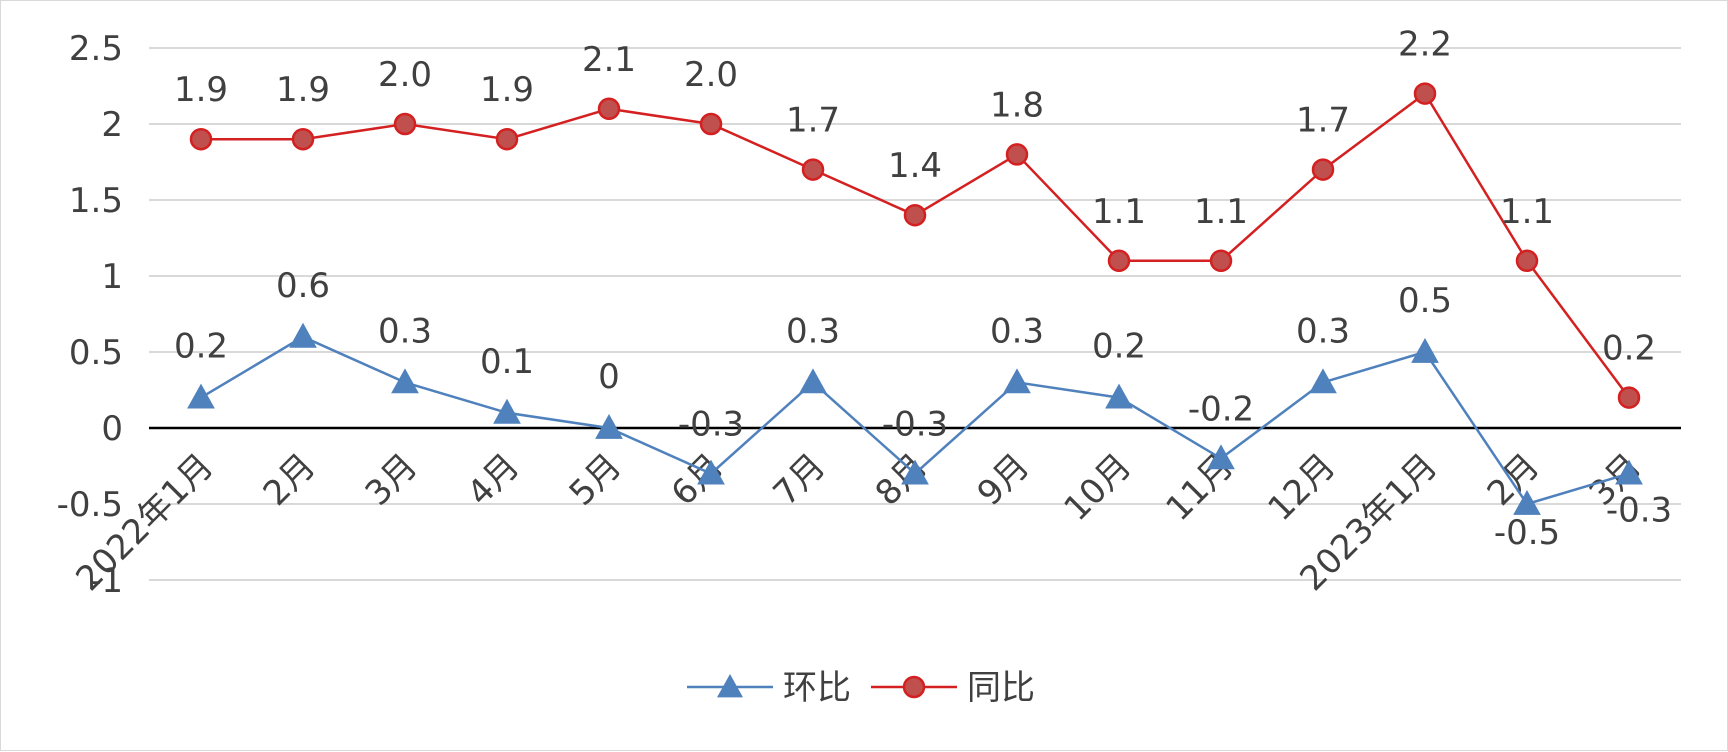 The height and width of the screenshot is (752, 1728). What do you see at coordinates (1001, 688) in the screenshot?
I see `legend-entry-label: 同比` at bounding box center [1001, 688].